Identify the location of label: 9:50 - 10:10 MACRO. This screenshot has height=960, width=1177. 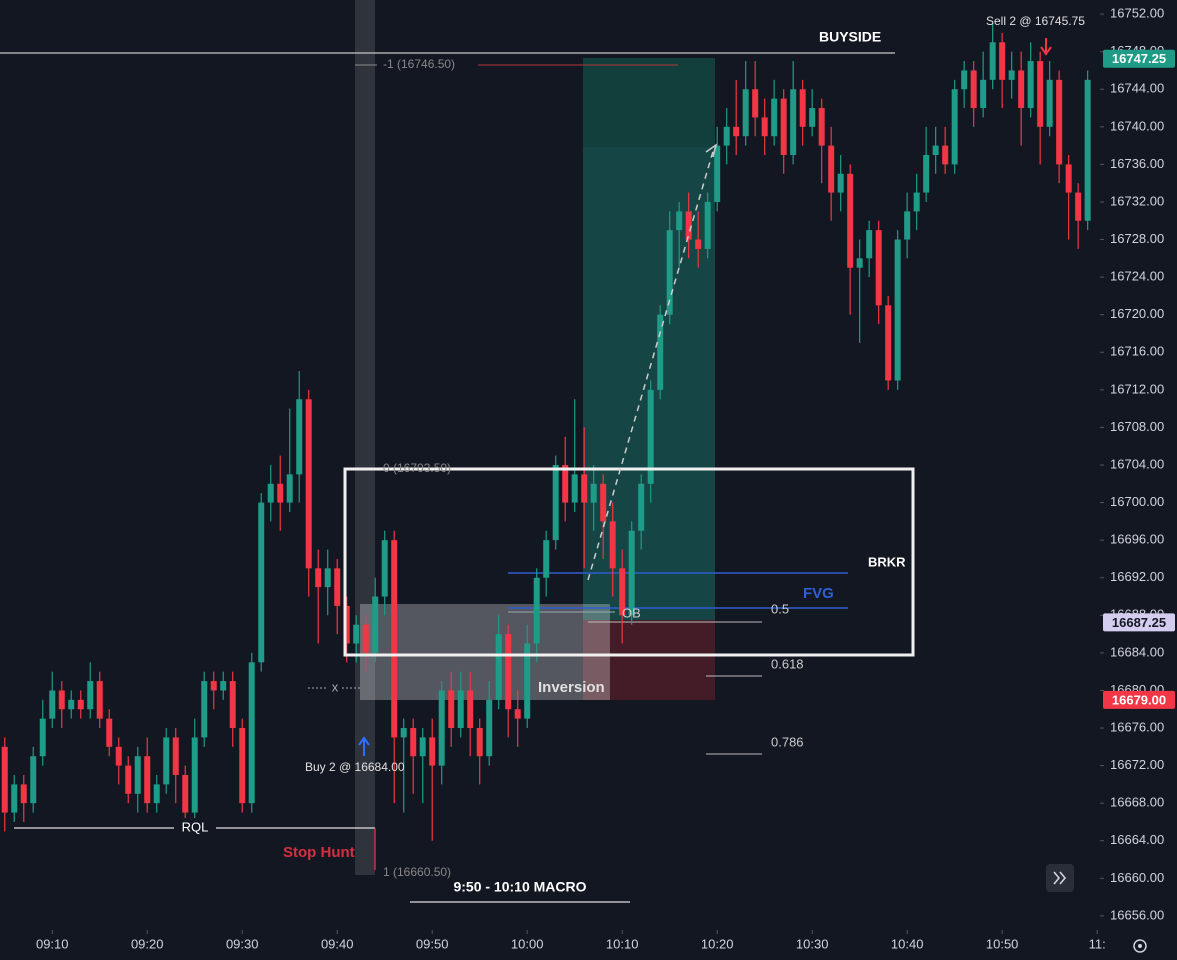
(519, 887).